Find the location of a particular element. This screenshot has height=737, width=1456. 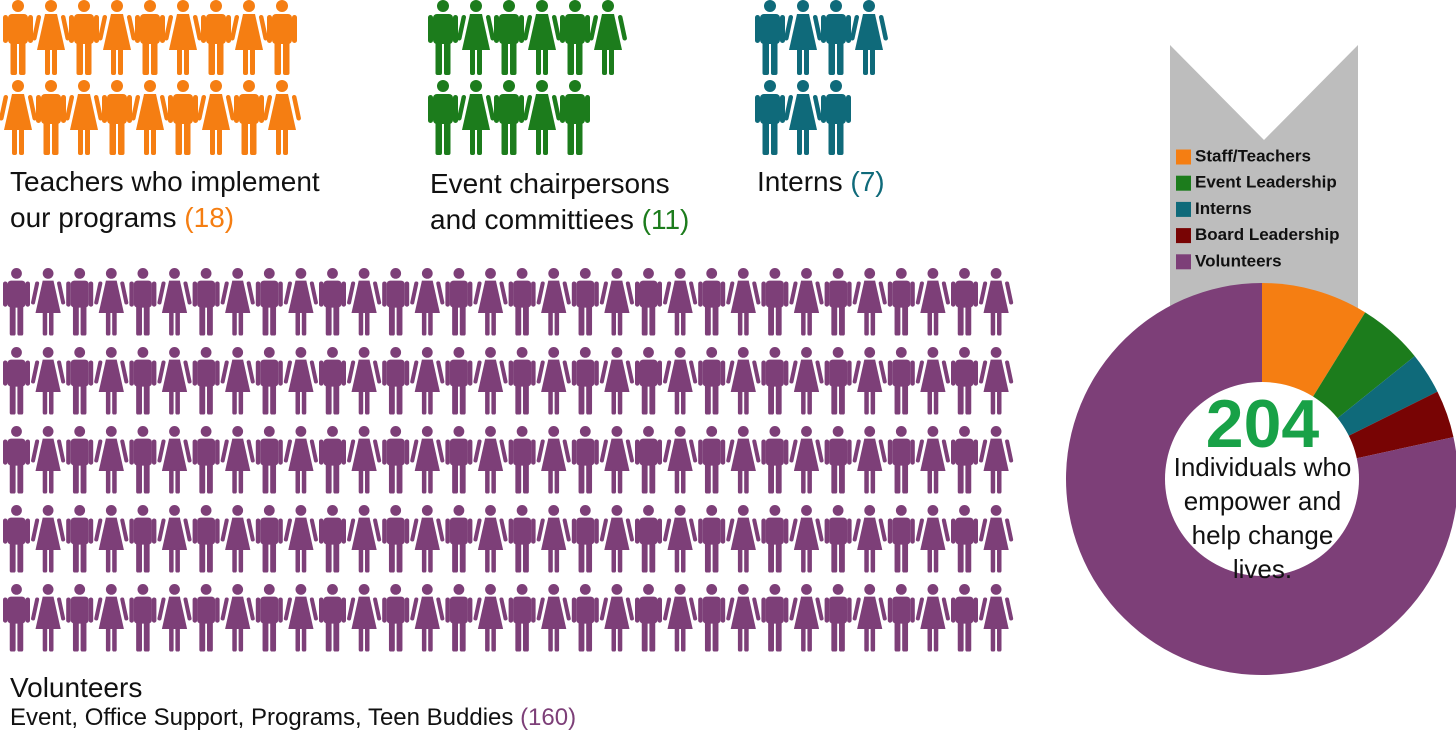

group-label: Volunteers is located at coordinates (76, 688).